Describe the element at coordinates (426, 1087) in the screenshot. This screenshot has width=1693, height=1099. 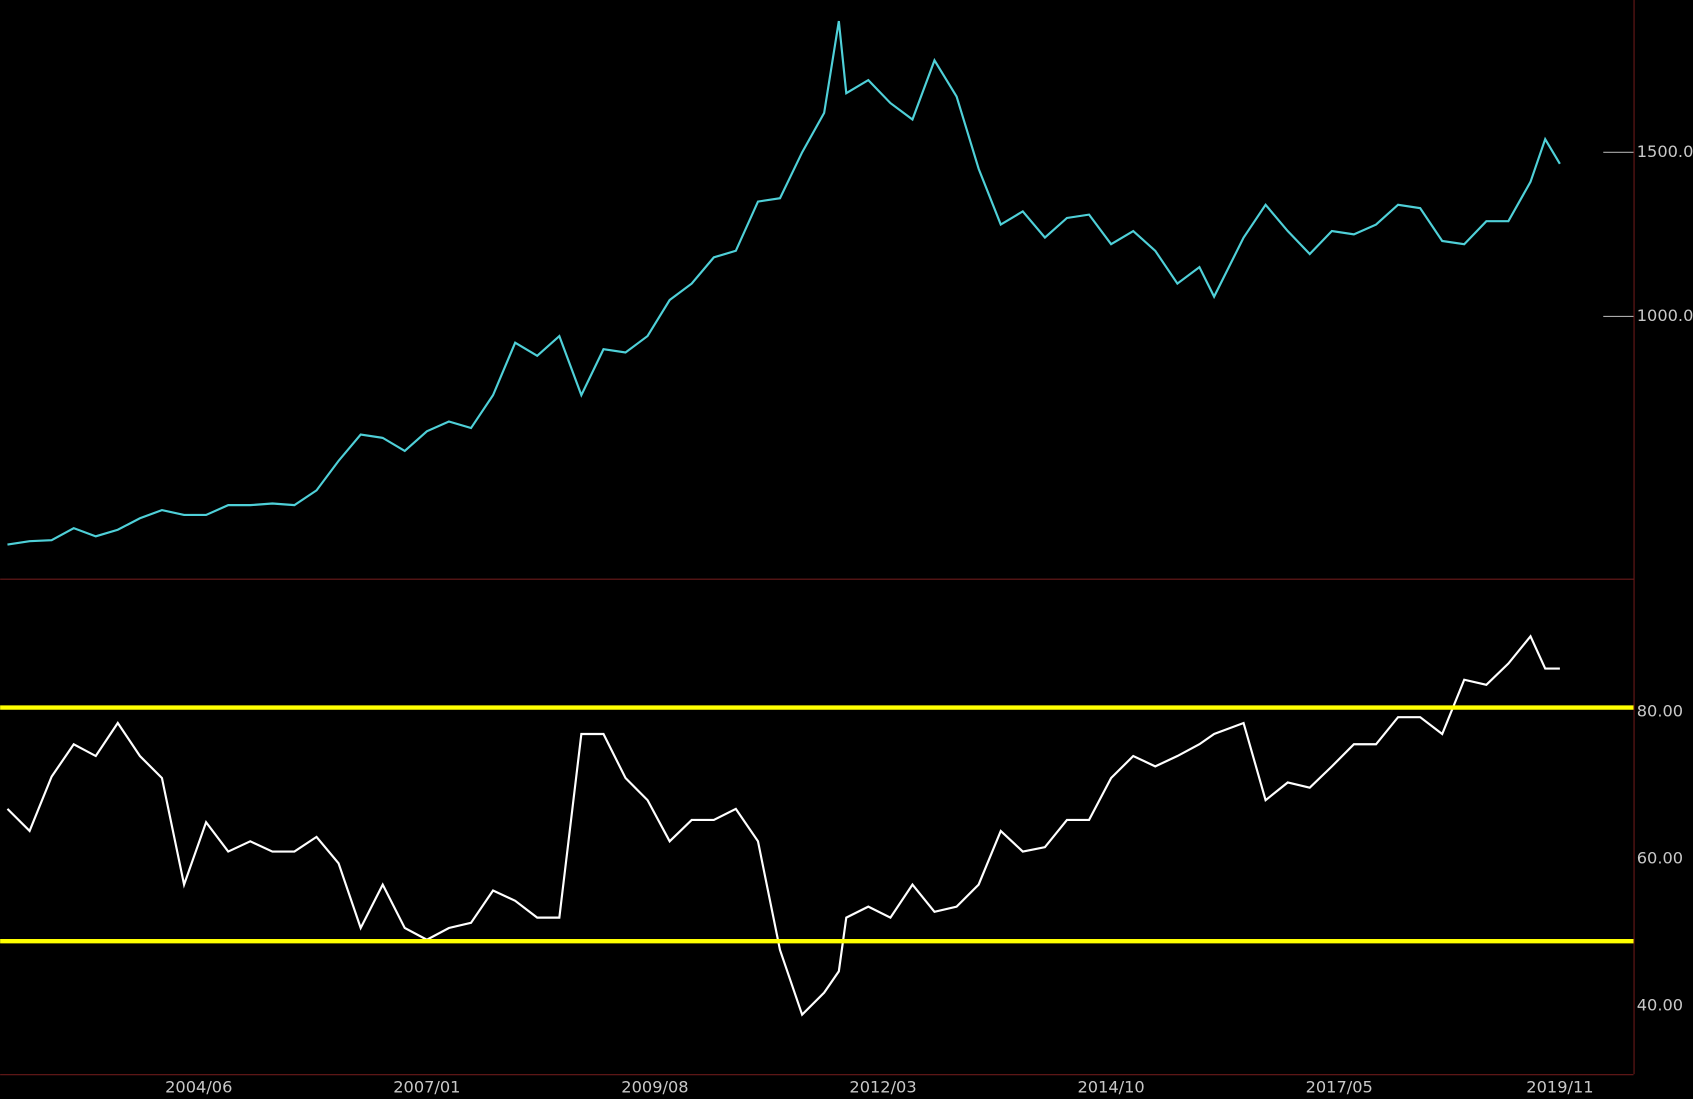
I see `x-tick-label: 2007/01` at that location.